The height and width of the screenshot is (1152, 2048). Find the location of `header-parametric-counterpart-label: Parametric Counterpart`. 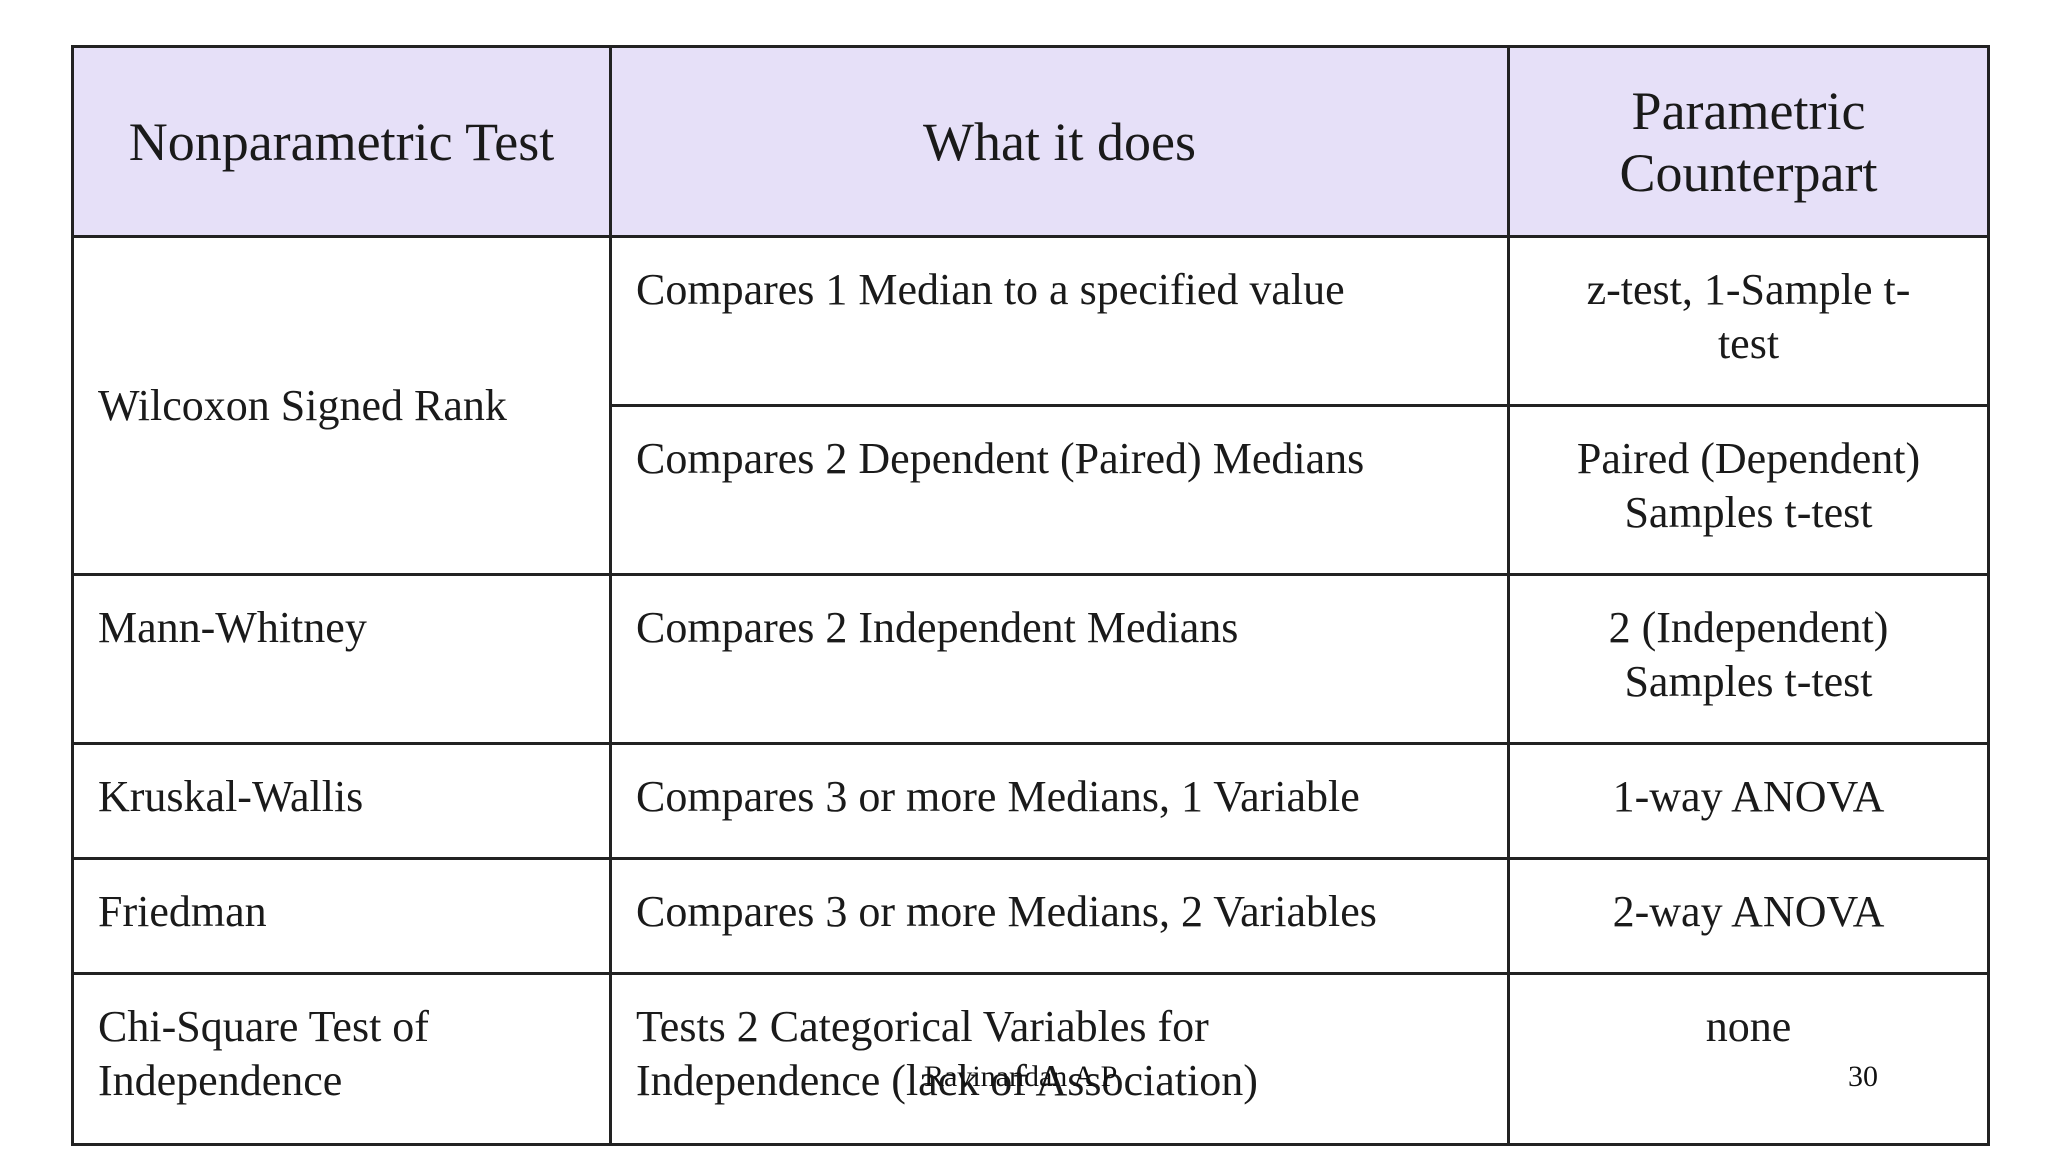

header-parametric-counterpart-label: Parametric Counterpart is located at coordinates (1748, 141).